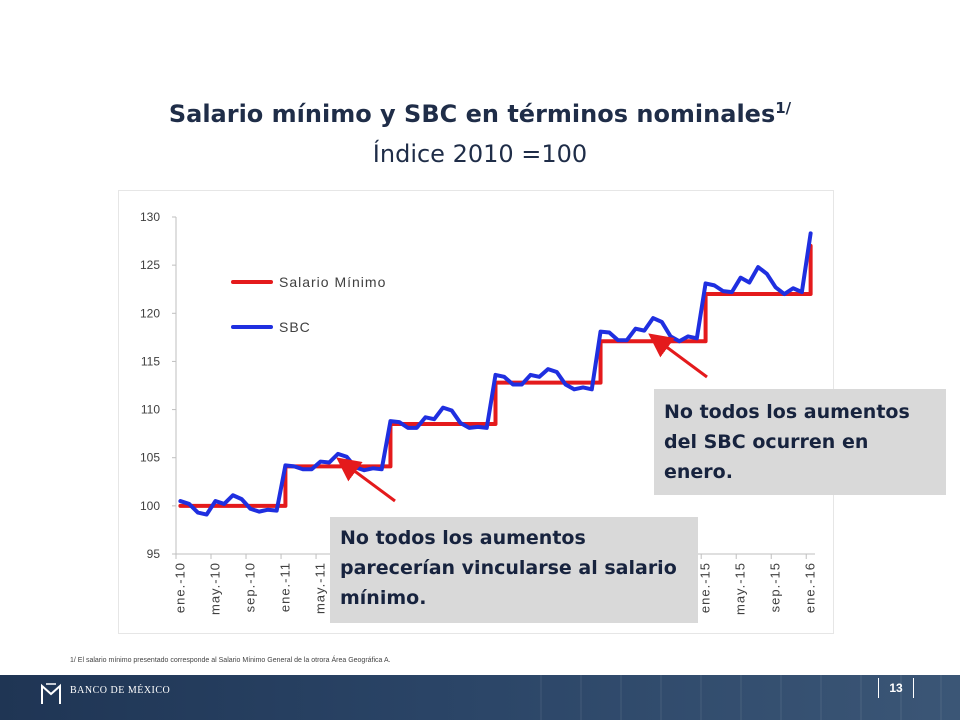 The image size is (960, 720). Describe the element at coordinates (179, 587) in the screenshot. I see `x-tick-label: ene.-10` at that location.